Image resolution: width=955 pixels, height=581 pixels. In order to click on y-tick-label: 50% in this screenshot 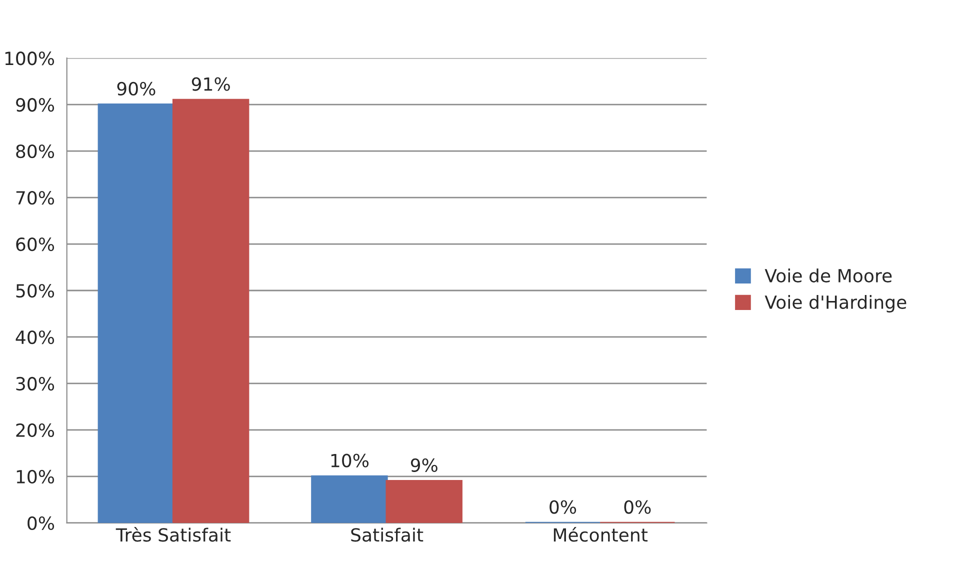, I will do `click(35, 291)`.